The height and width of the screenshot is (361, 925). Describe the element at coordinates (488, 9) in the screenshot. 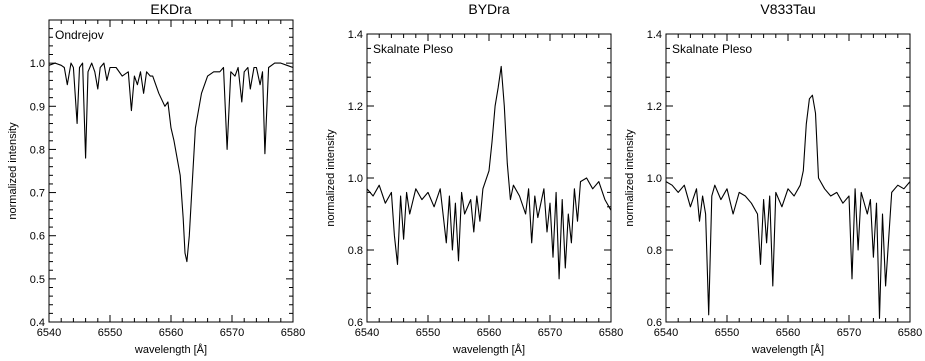

I see `chart-title: BYDra` at that location.